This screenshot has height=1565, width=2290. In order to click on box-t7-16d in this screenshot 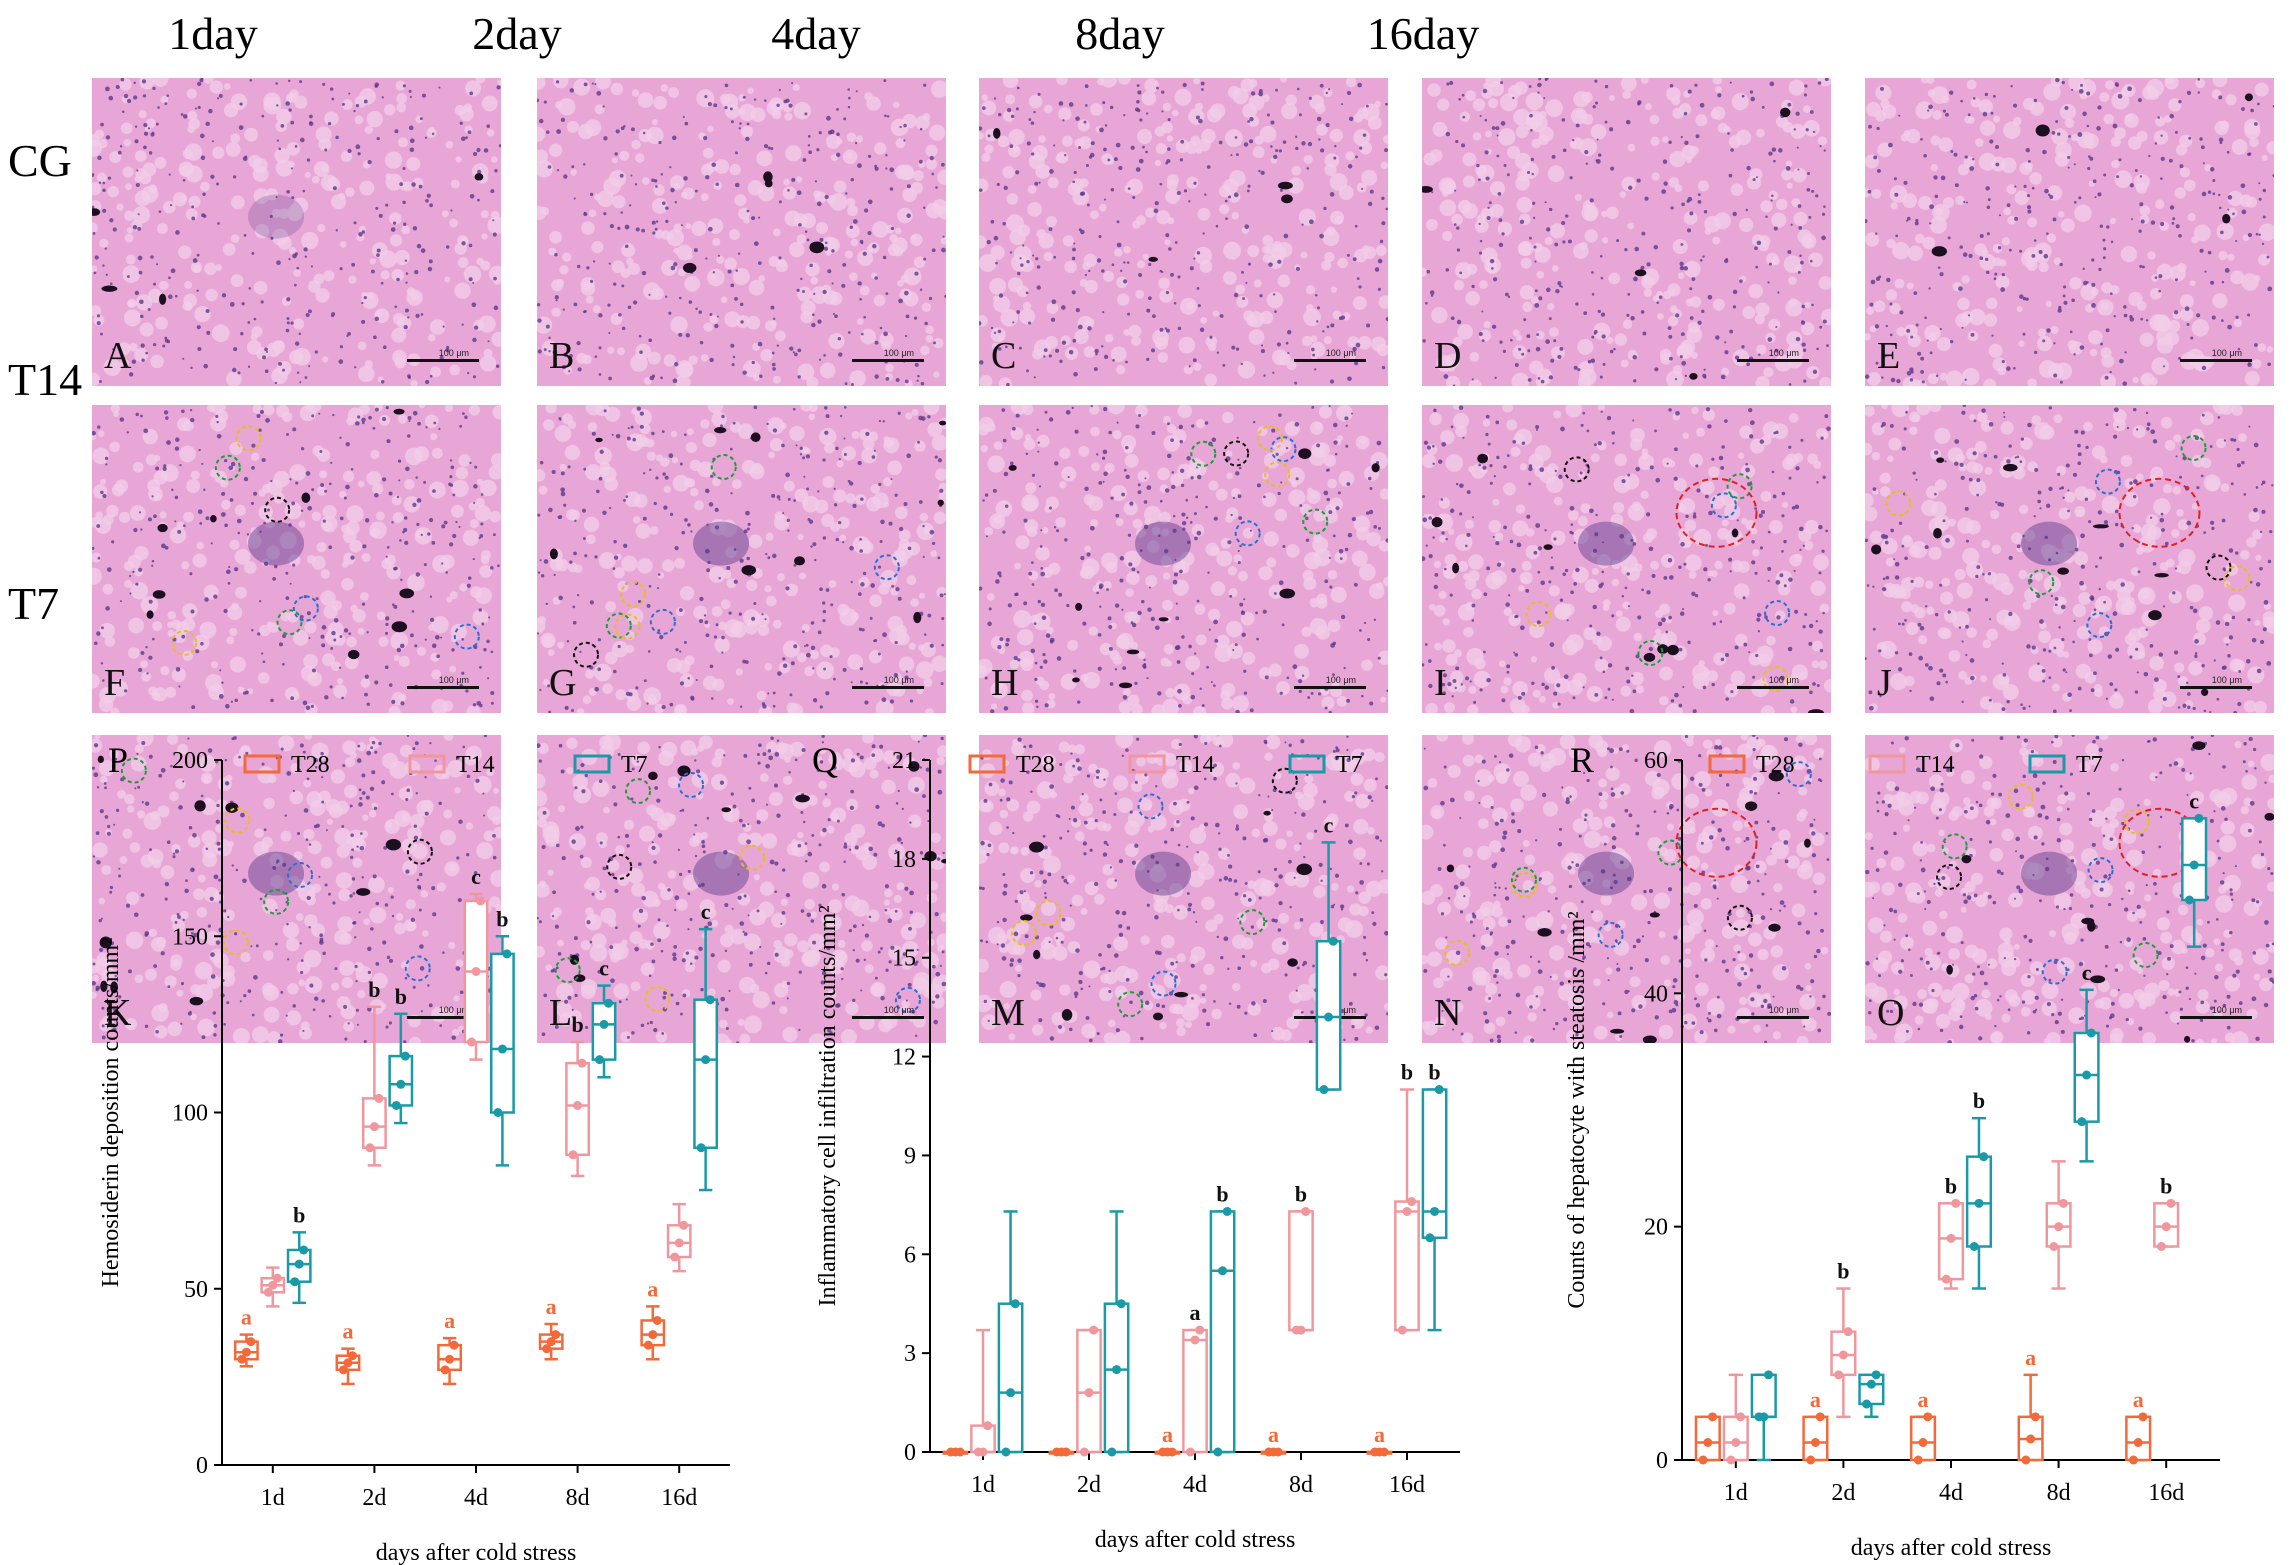, I will do `click(706, 1059)`.